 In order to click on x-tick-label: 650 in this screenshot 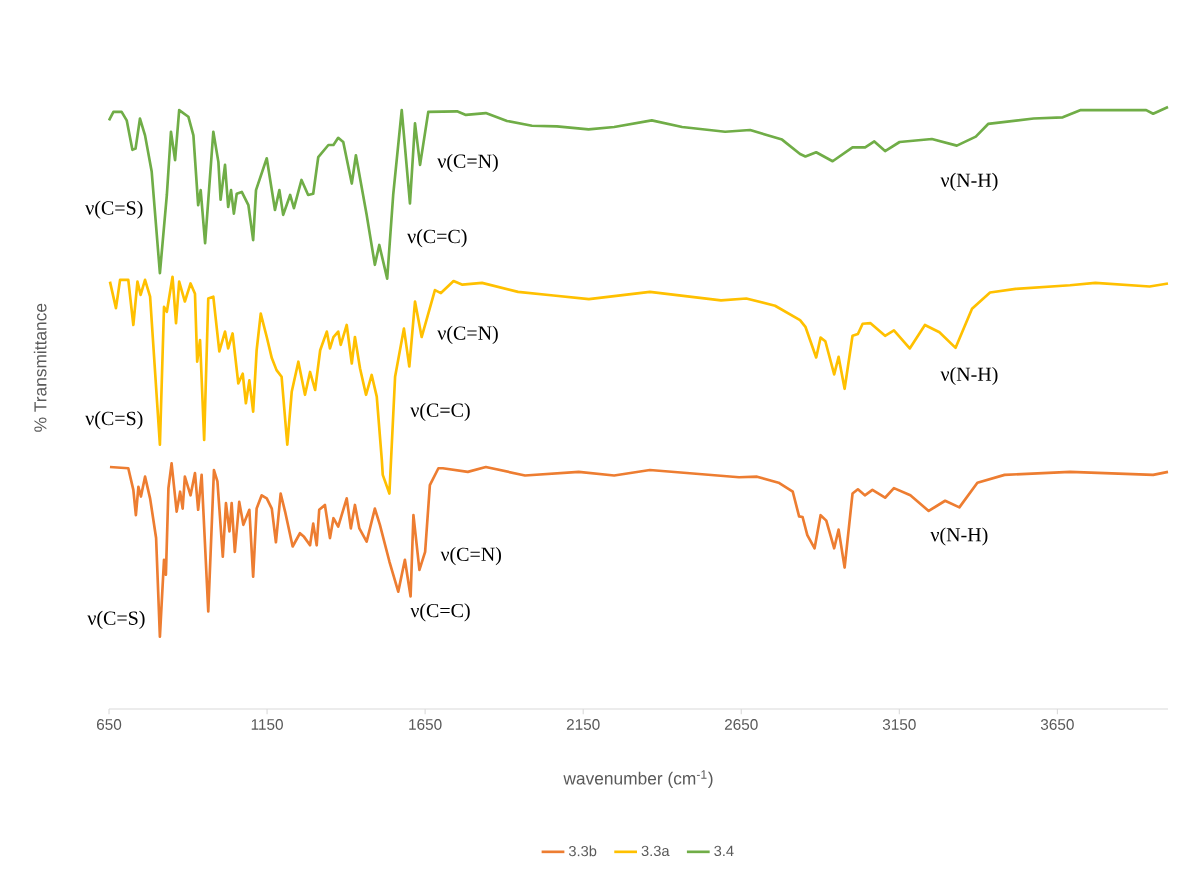, I will do `click(109, 724)`.